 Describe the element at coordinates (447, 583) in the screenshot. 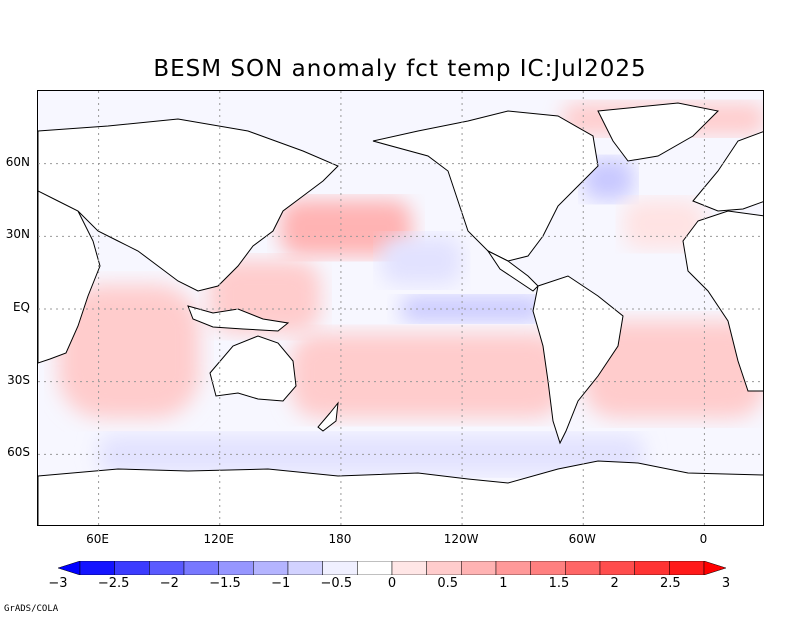

I see `colorbar-tick-label: 0.5` at that location.